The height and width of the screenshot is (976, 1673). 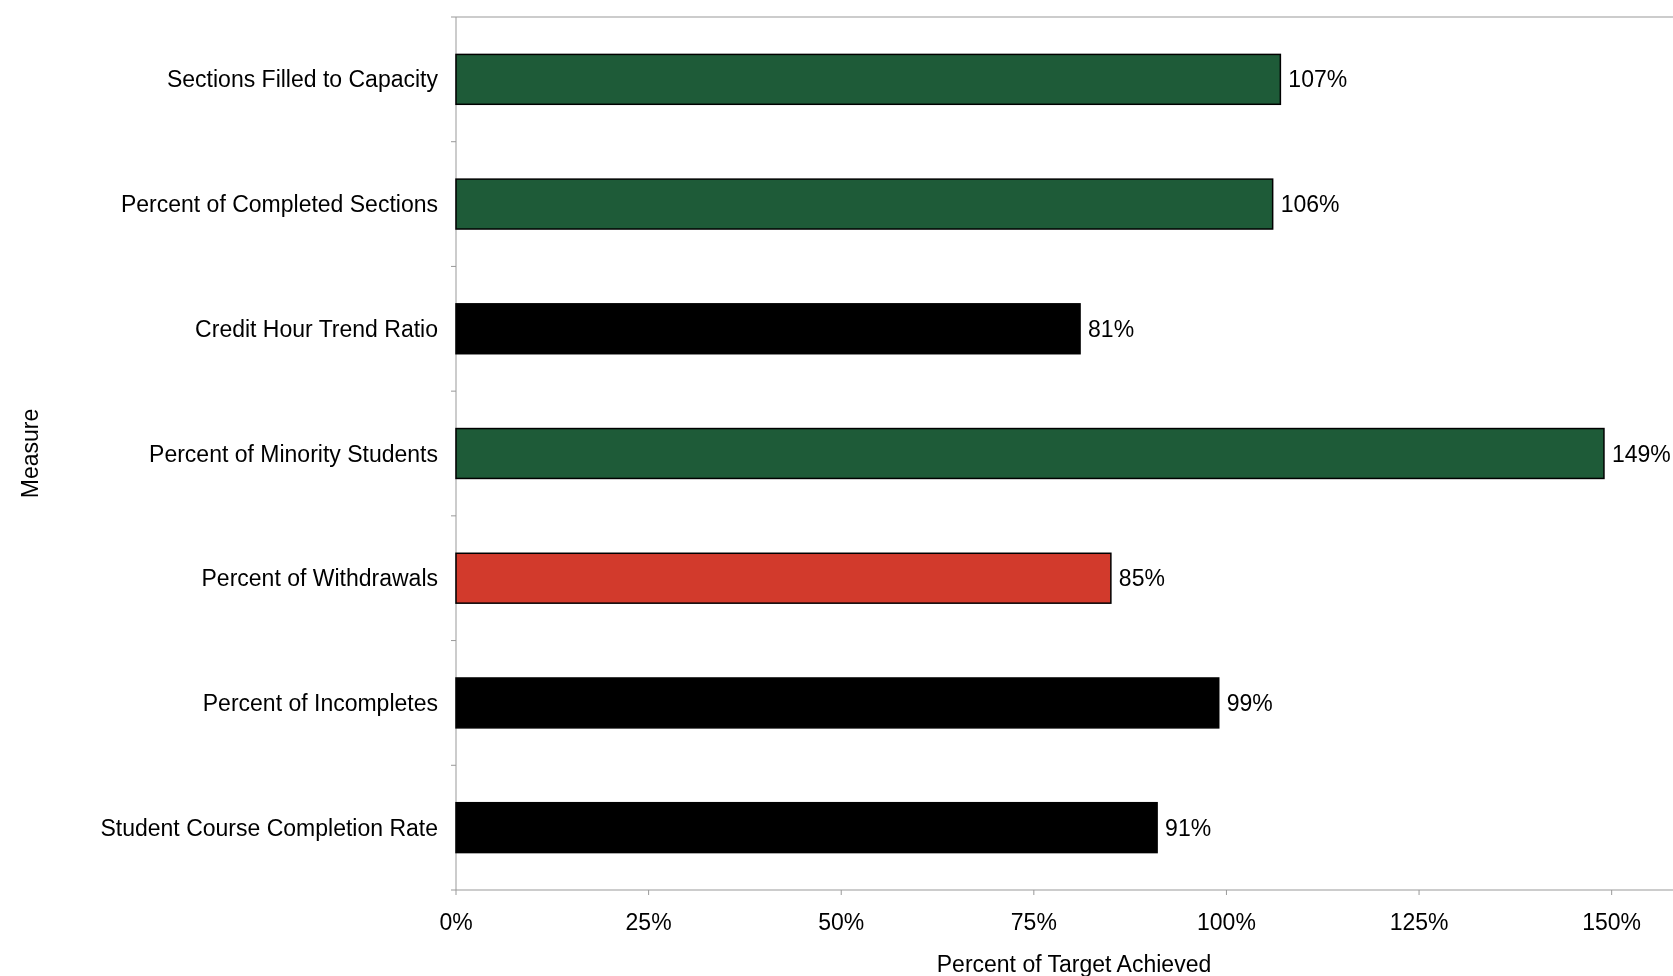 I want to click on y-tick-label: Sections Filled to Capacity, so click(x=302, y=79).